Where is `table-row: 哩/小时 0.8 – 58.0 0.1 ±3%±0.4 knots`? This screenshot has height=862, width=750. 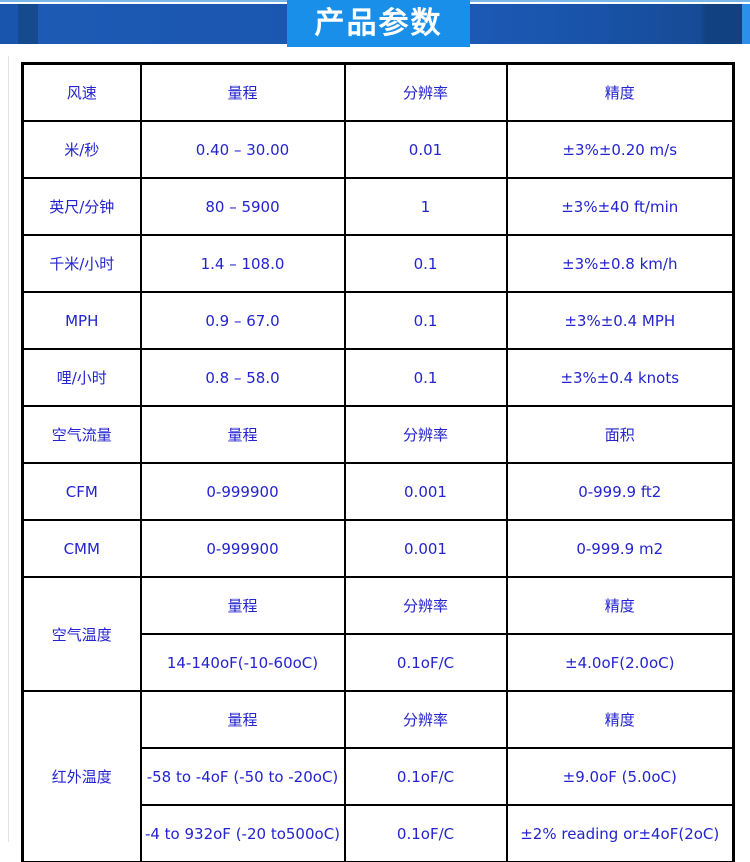
table-row: 哩/小时 0.8 – 58.0 0.1 ±3%±0.4 knots is located at coordinates (378, 377).